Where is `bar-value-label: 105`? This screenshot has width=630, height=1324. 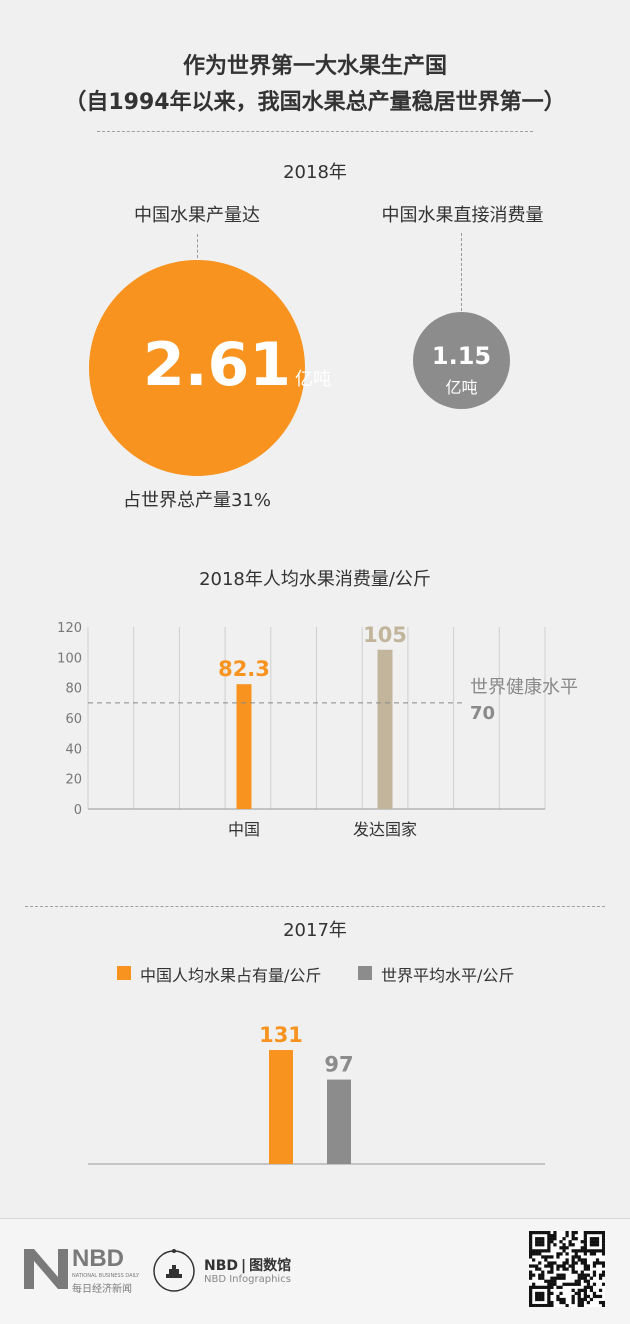 bar-value-label: 105 is located at coordinates (385, 635).